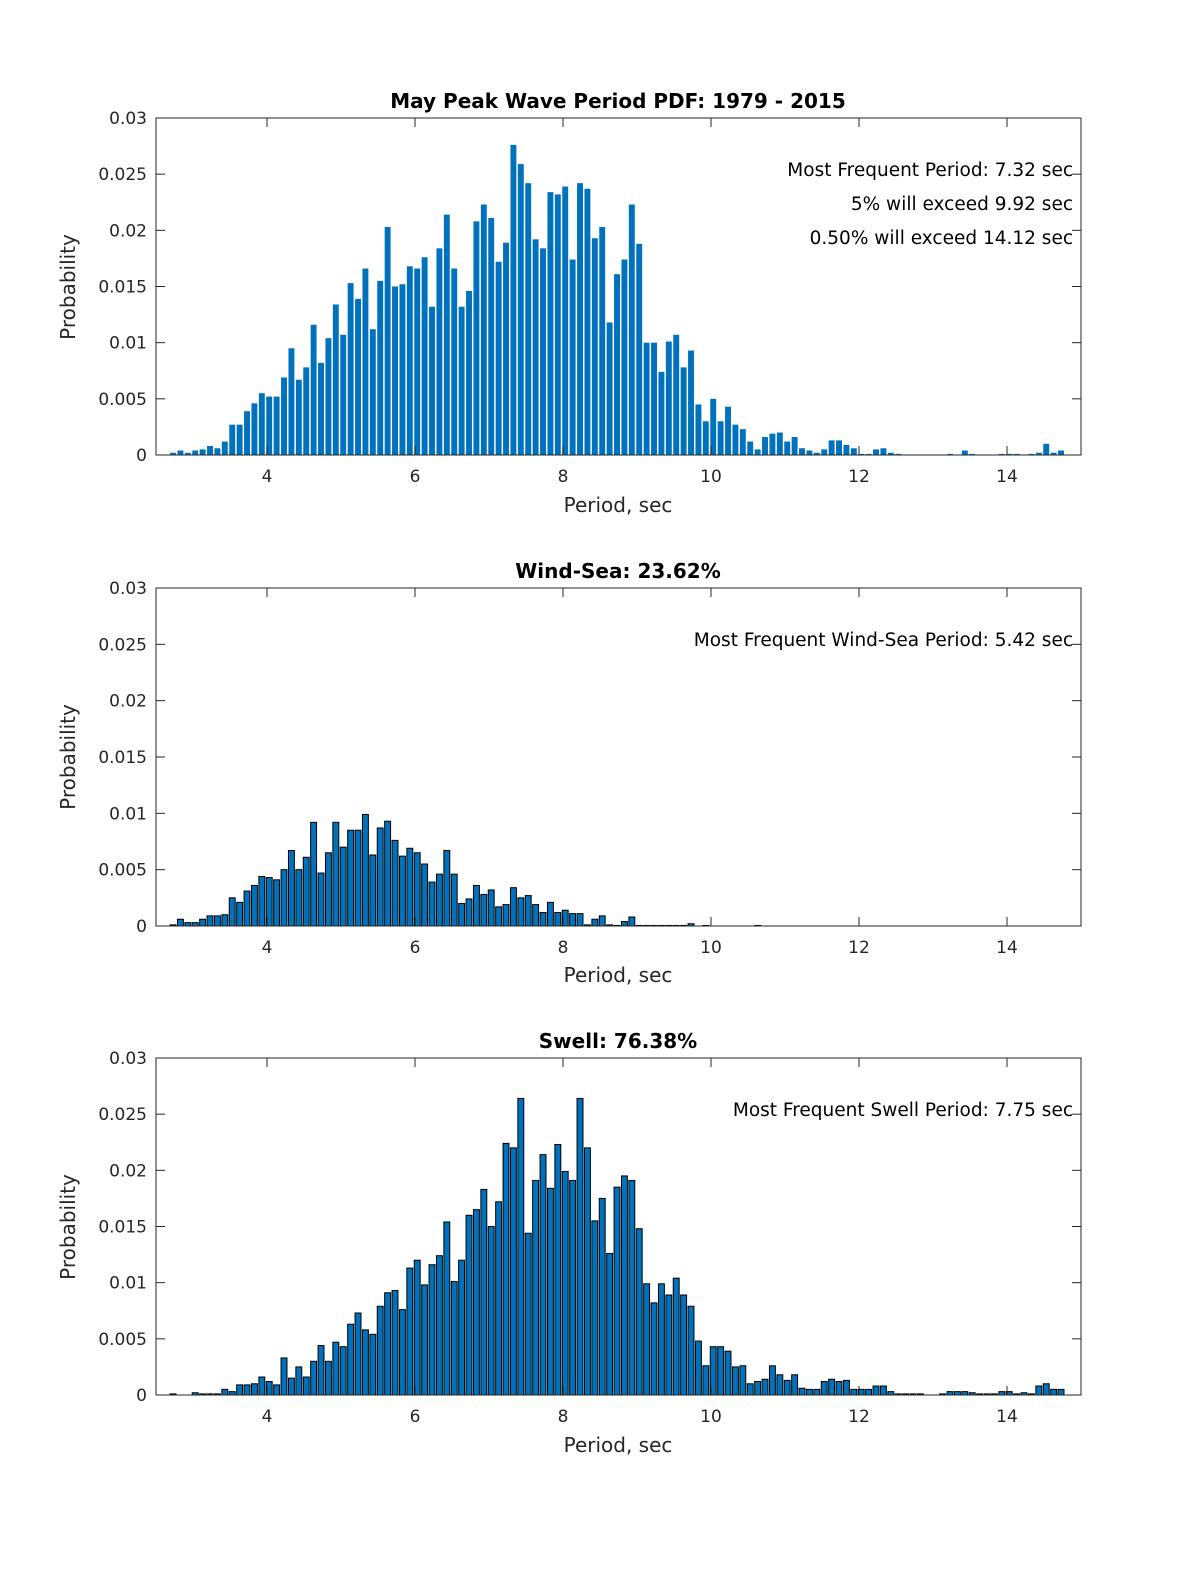 This screenshot has width=1200, height=1575. I want to click on annotation-0-5pct-exceed: 0.50% will exceed 14.12 sec, so click(941, 238).